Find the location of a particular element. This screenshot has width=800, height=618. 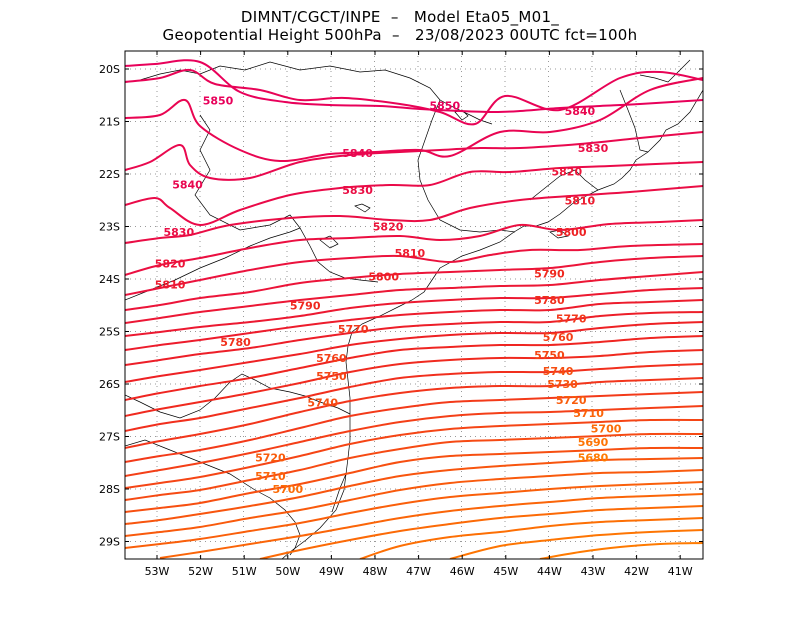

lon-tick-label: 46W is located at coordinates (462, 571).